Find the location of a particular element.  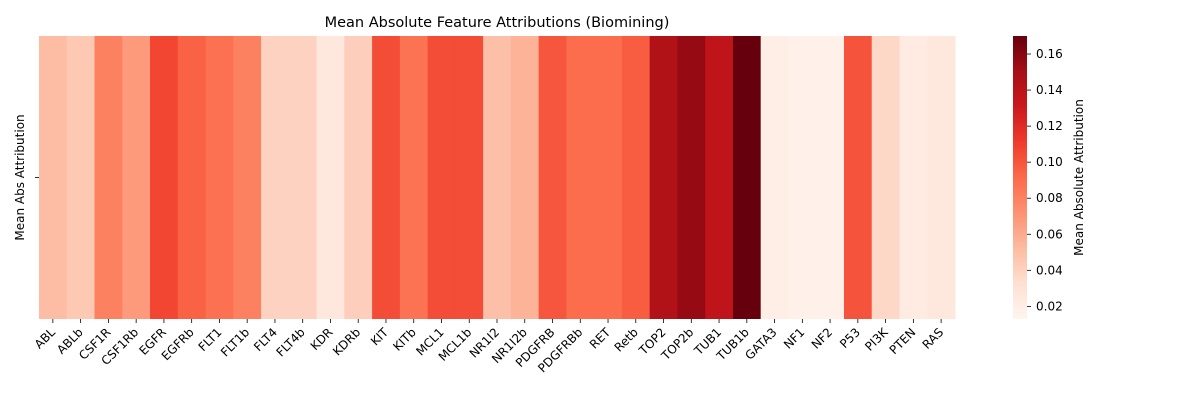

colorbar-tick-label: 0.12 is located at coordinates (1049, 126).